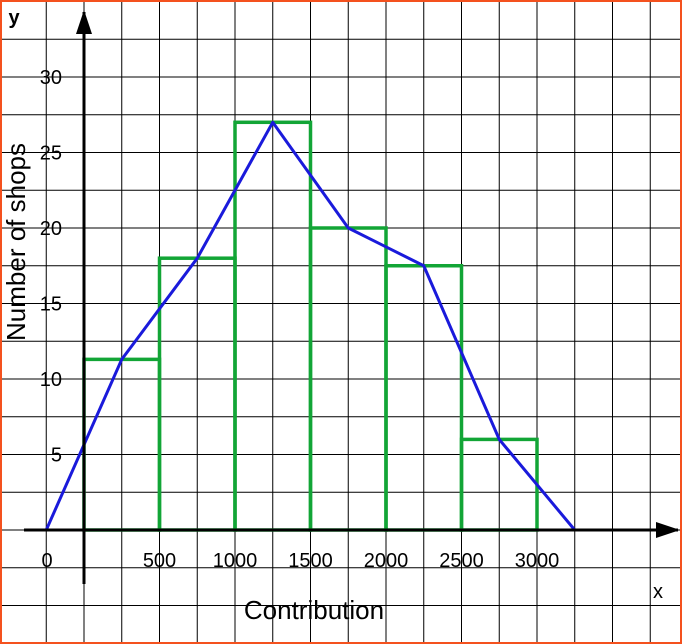  Describe the element at coordinates (658, 592) in the screenshot. I see `x-axis-letter: x` at that location.